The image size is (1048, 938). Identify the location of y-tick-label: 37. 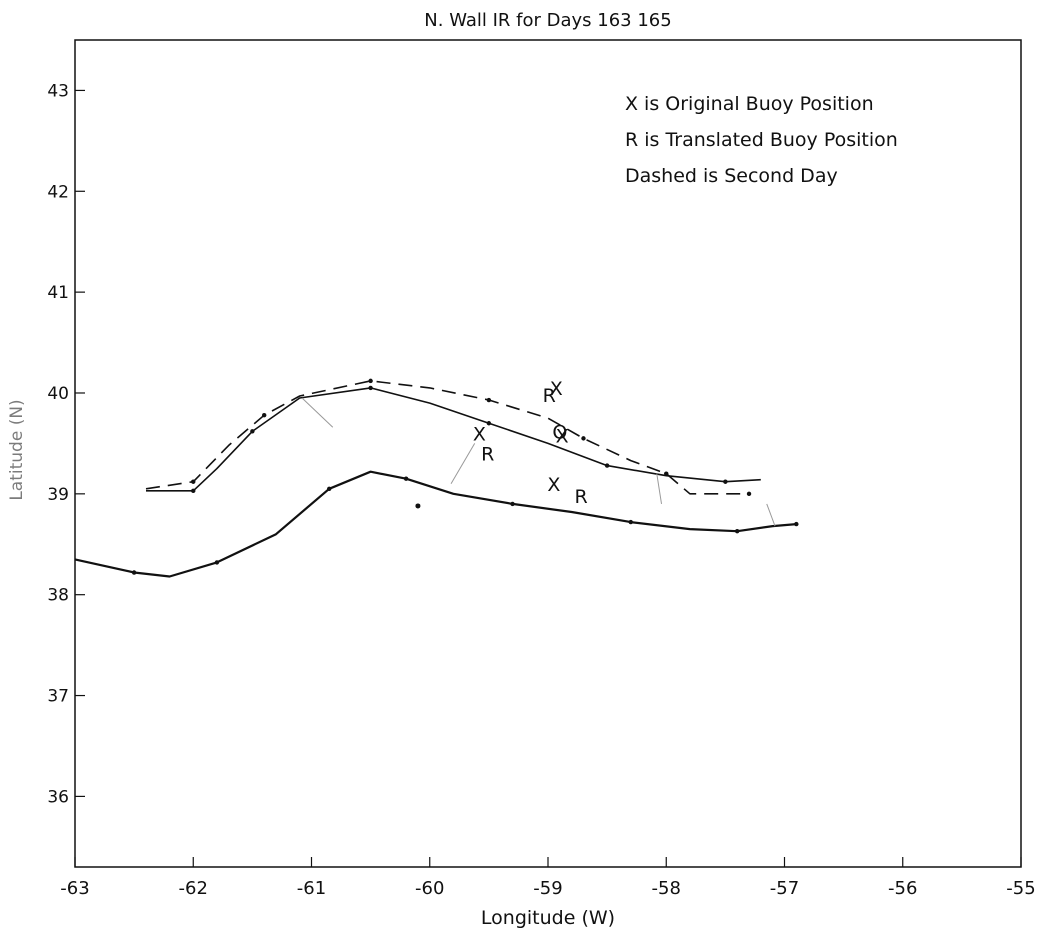
(58, 697).